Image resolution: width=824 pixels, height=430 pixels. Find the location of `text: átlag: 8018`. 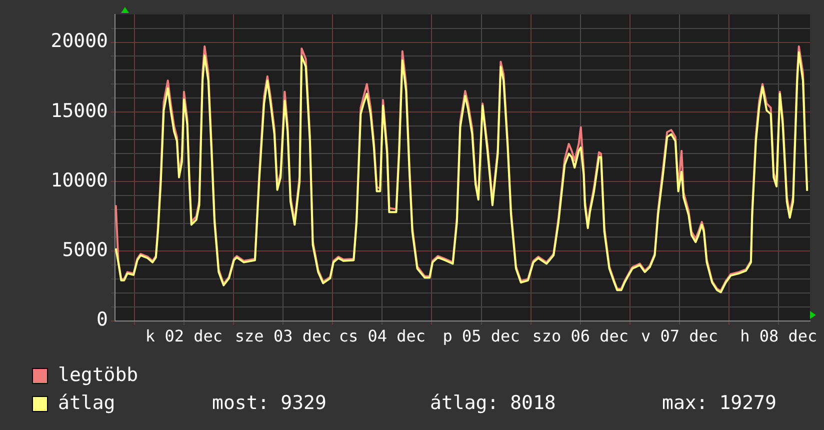

text: átlag: 8018 is located at coordinates (493, 403).